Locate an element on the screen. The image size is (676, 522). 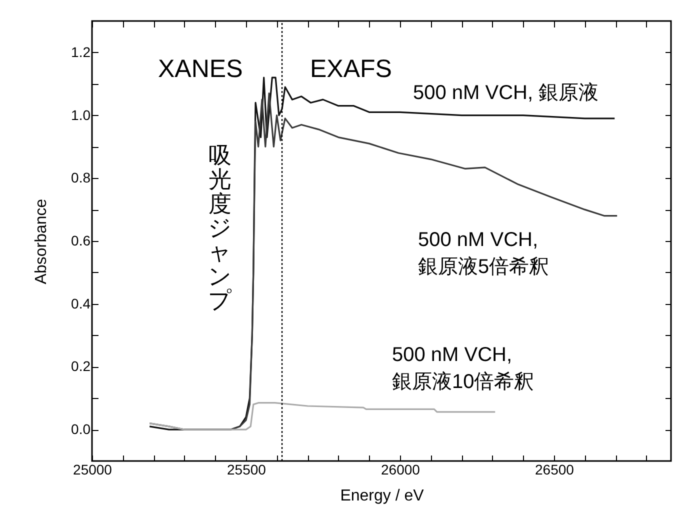
y-tick-label: 0.6 is located at coordinates (81, 240).